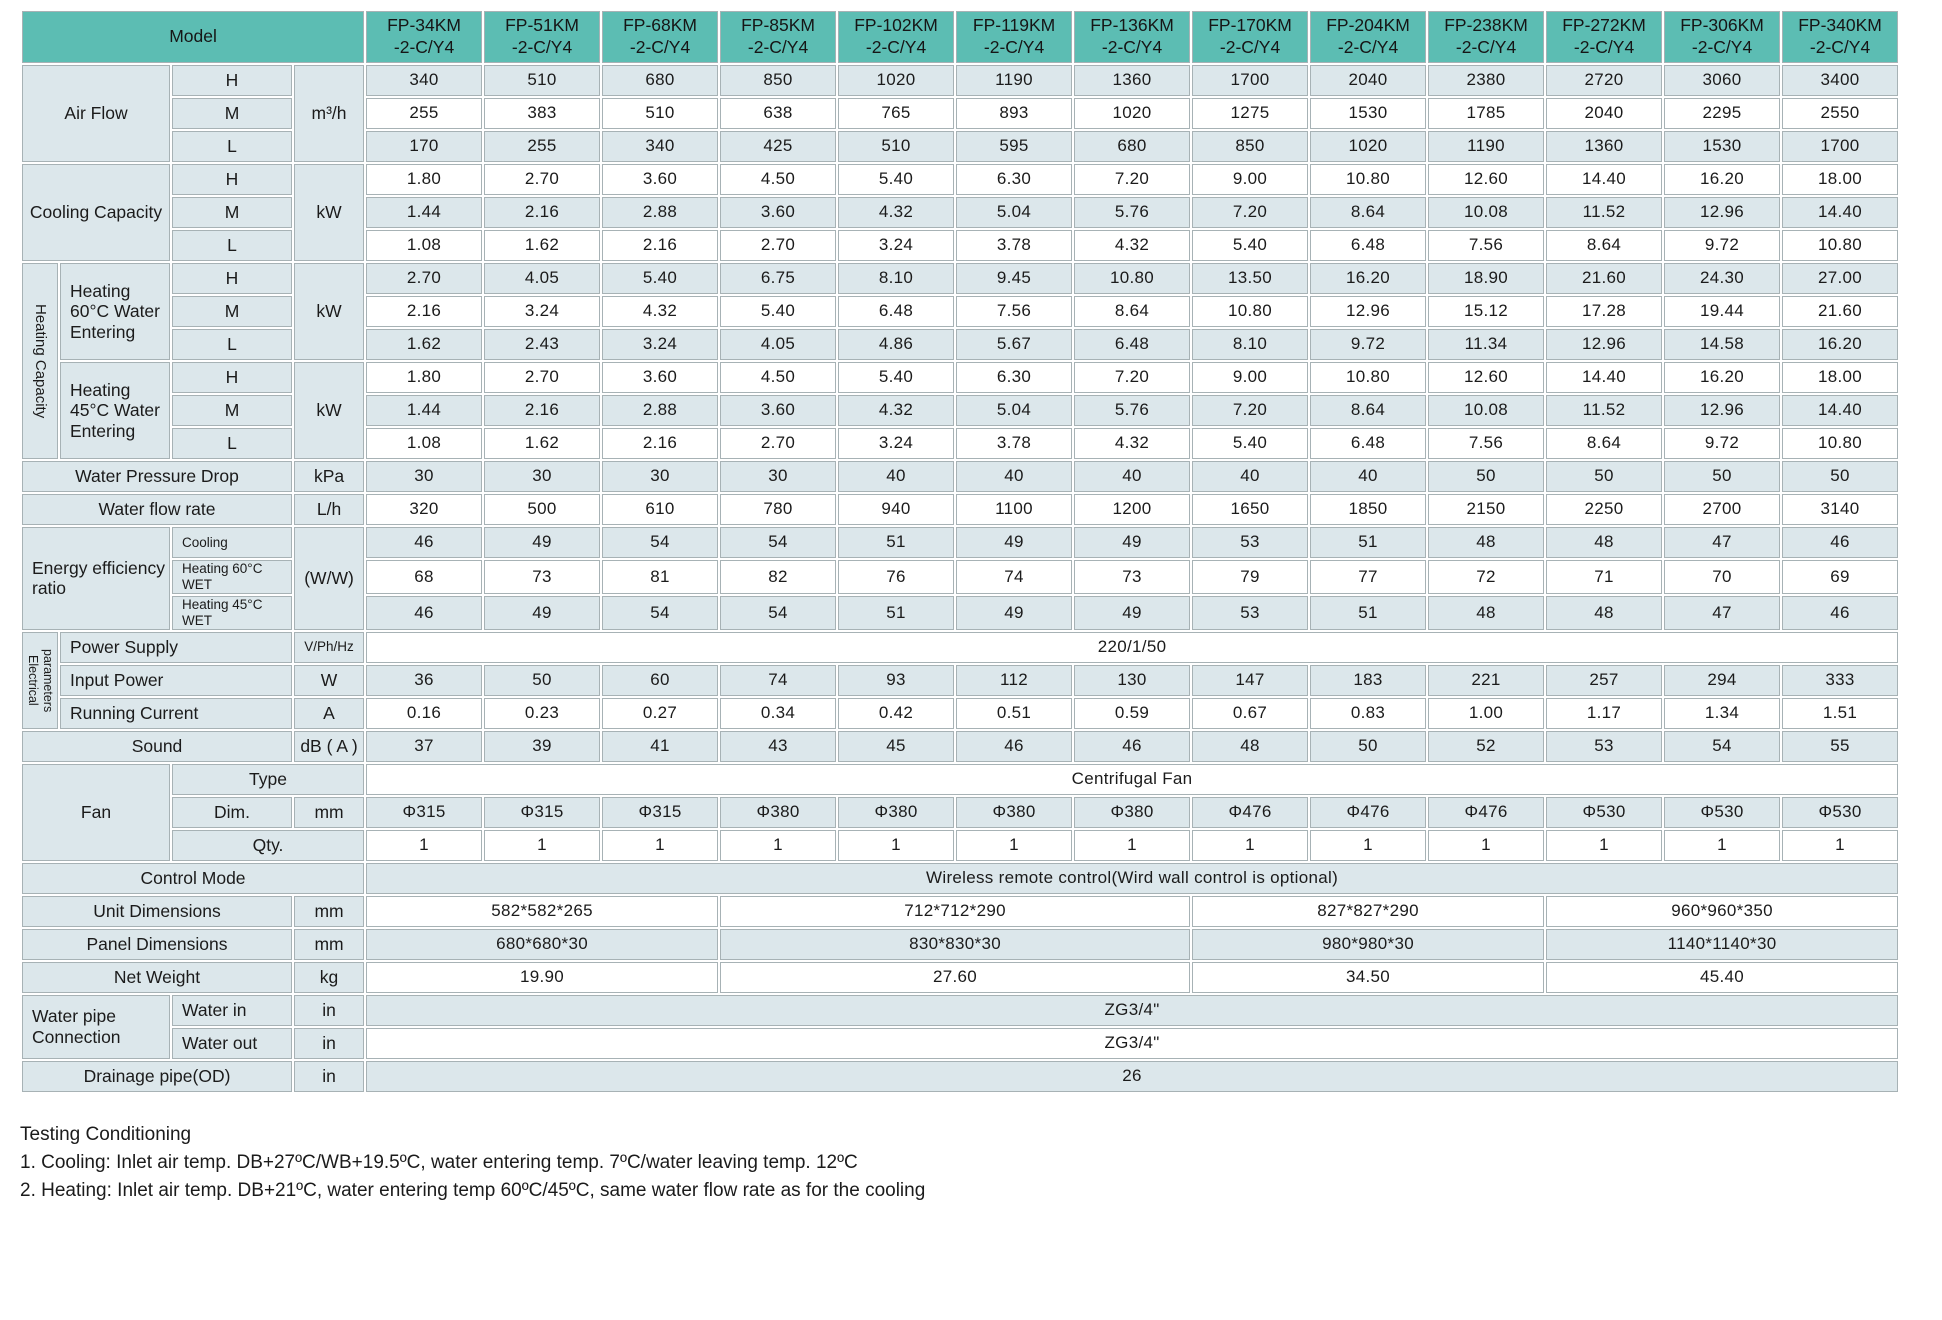  I want to click on table-row-sound: Sound dB ( A ) 37 39 41 43 45 46 46 48 50 52 53 54 55, so click(960, 746).